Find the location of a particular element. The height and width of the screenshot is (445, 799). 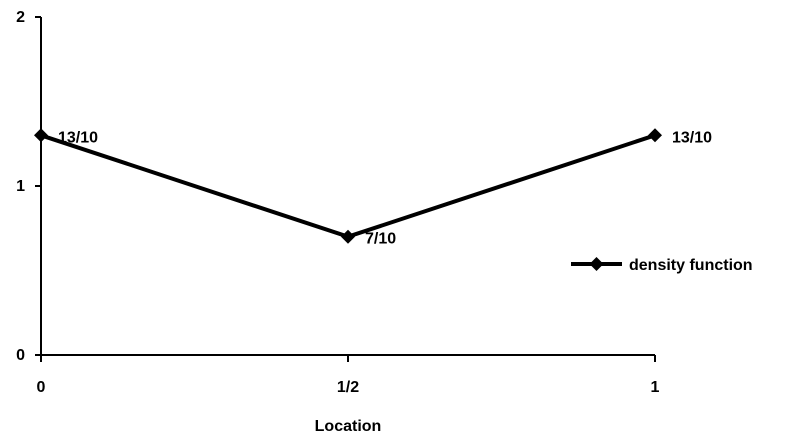

x-tick-label: 0 is located at coordinates (41, 387).